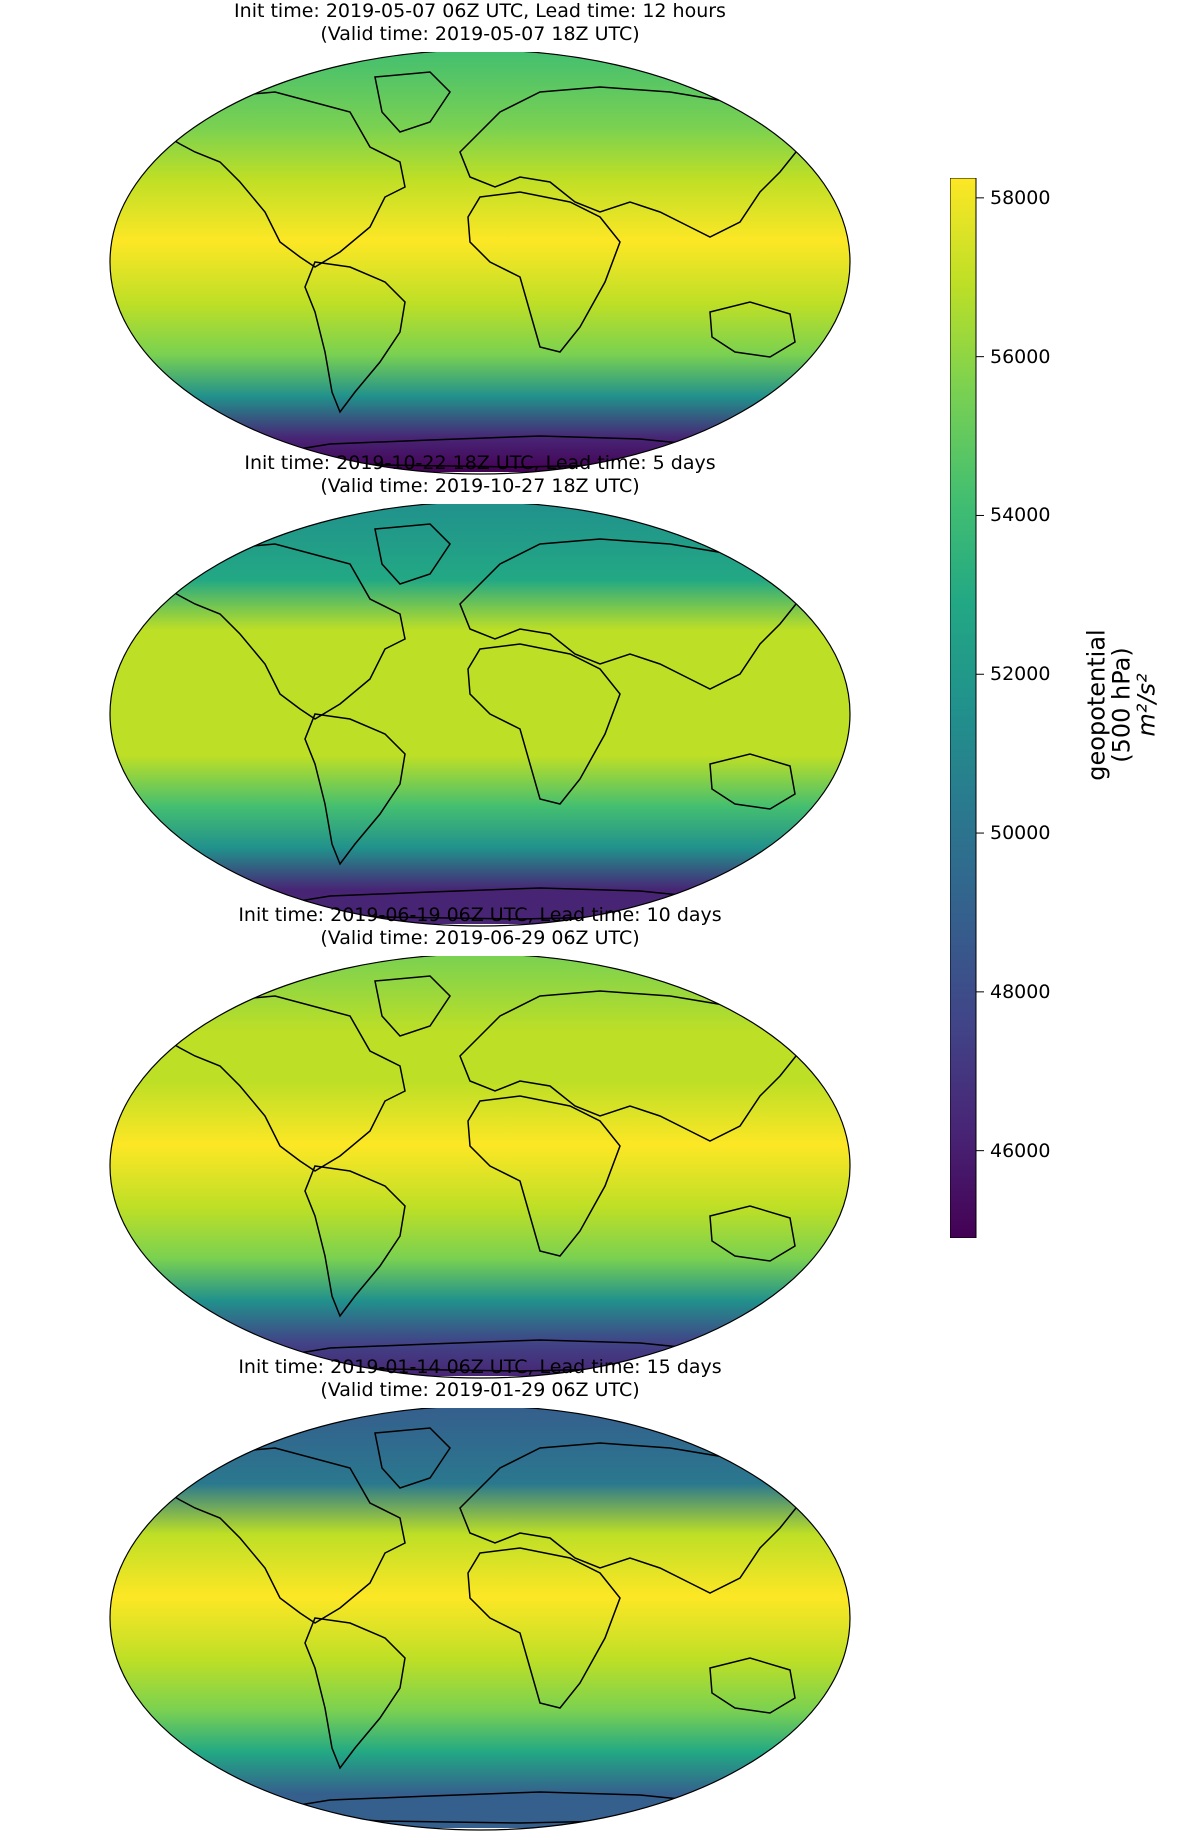 This screenshot has width=1200, height=1832. Describe the element at coordinates (1096, 705) in the screenshot. I see `colorbar-label-line1: geopotential` at that location.